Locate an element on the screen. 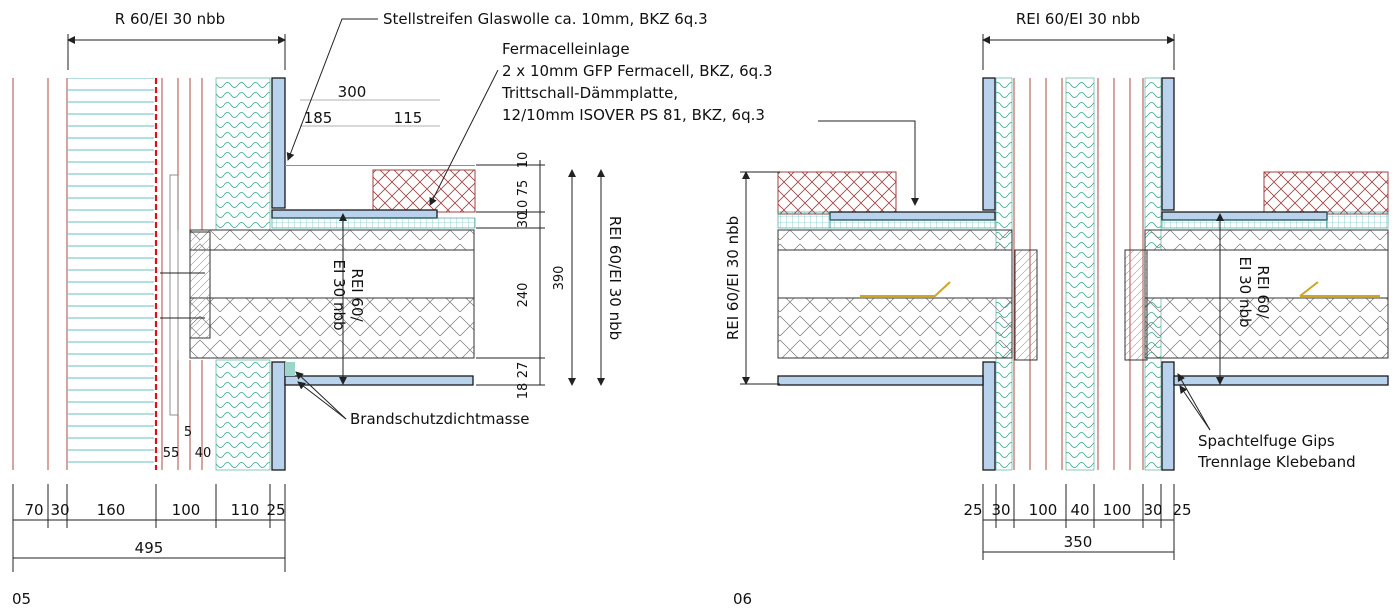 The image size is (1395, 612). d06-bot-30b: 30 is located at coordinates (1152, 510).